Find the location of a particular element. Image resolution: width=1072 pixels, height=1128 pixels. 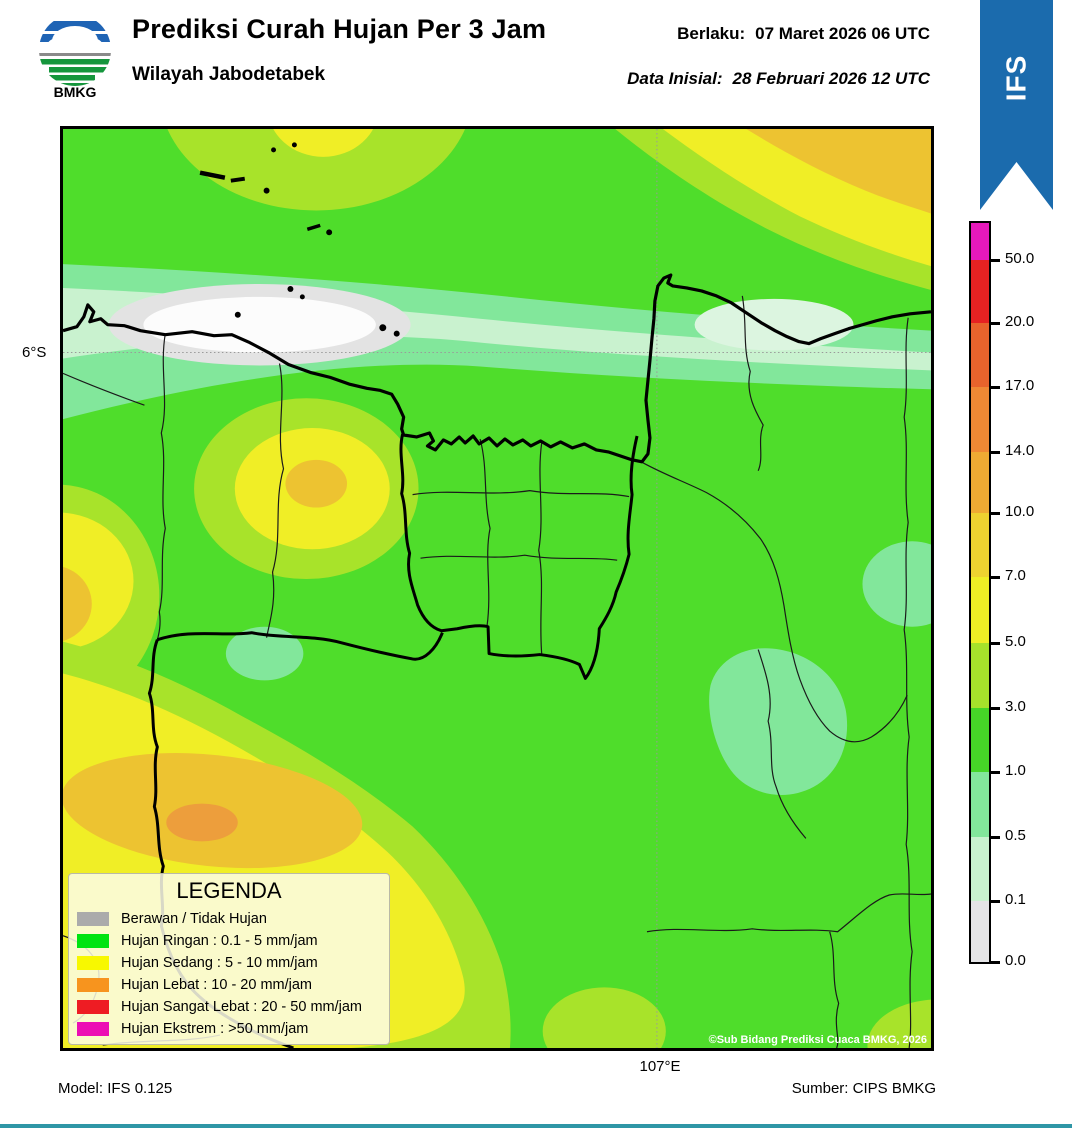

legend-item-label: Hujan Lebat : 10 - 20 mm/jam is located at coordinates (217, 985).